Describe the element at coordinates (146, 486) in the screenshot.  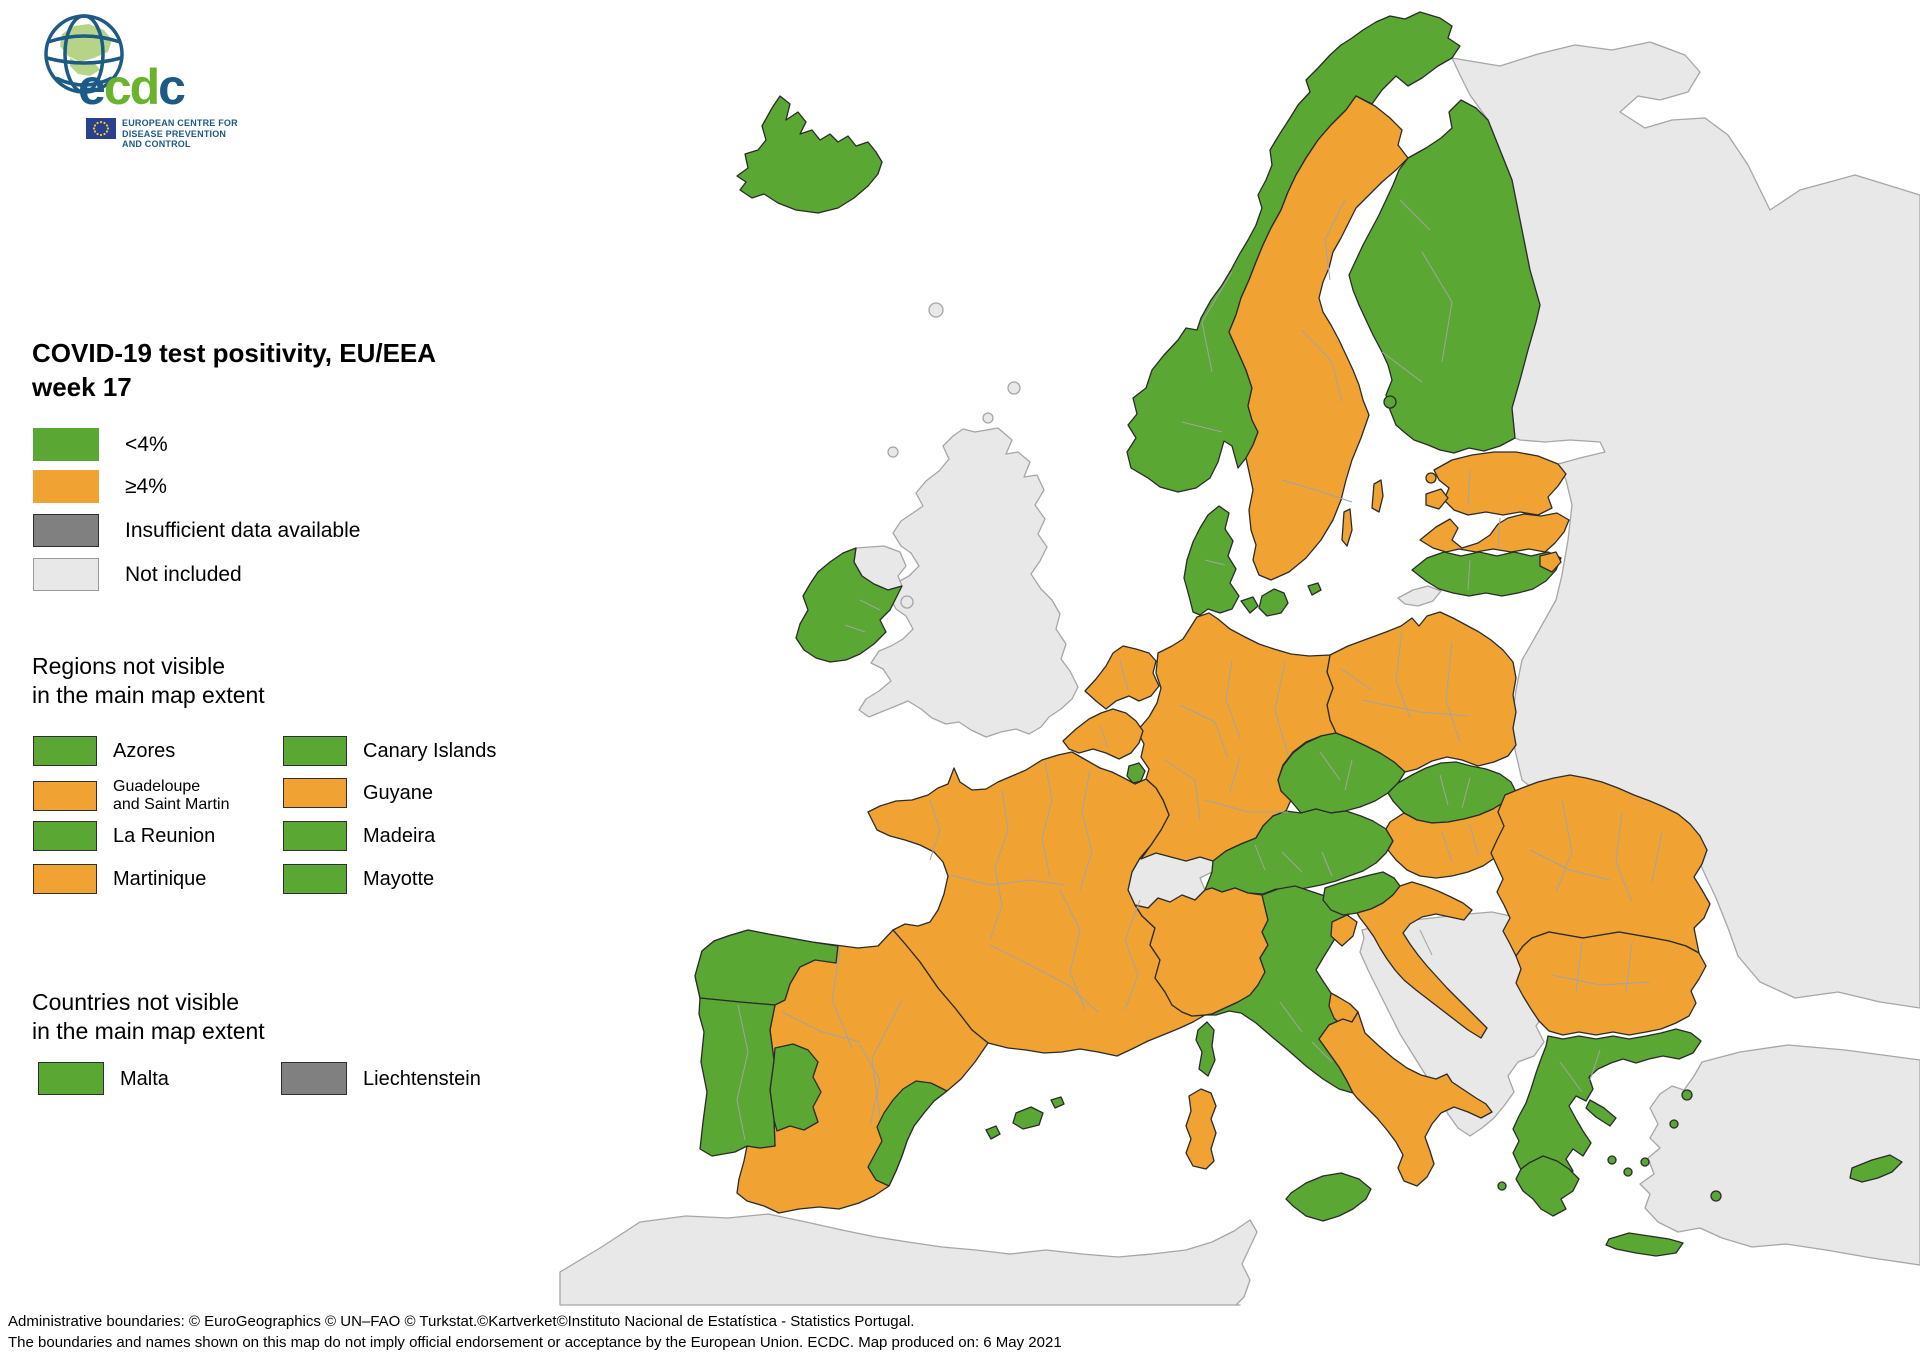
I see `legend-label-gte4: ≥4%` at that location.